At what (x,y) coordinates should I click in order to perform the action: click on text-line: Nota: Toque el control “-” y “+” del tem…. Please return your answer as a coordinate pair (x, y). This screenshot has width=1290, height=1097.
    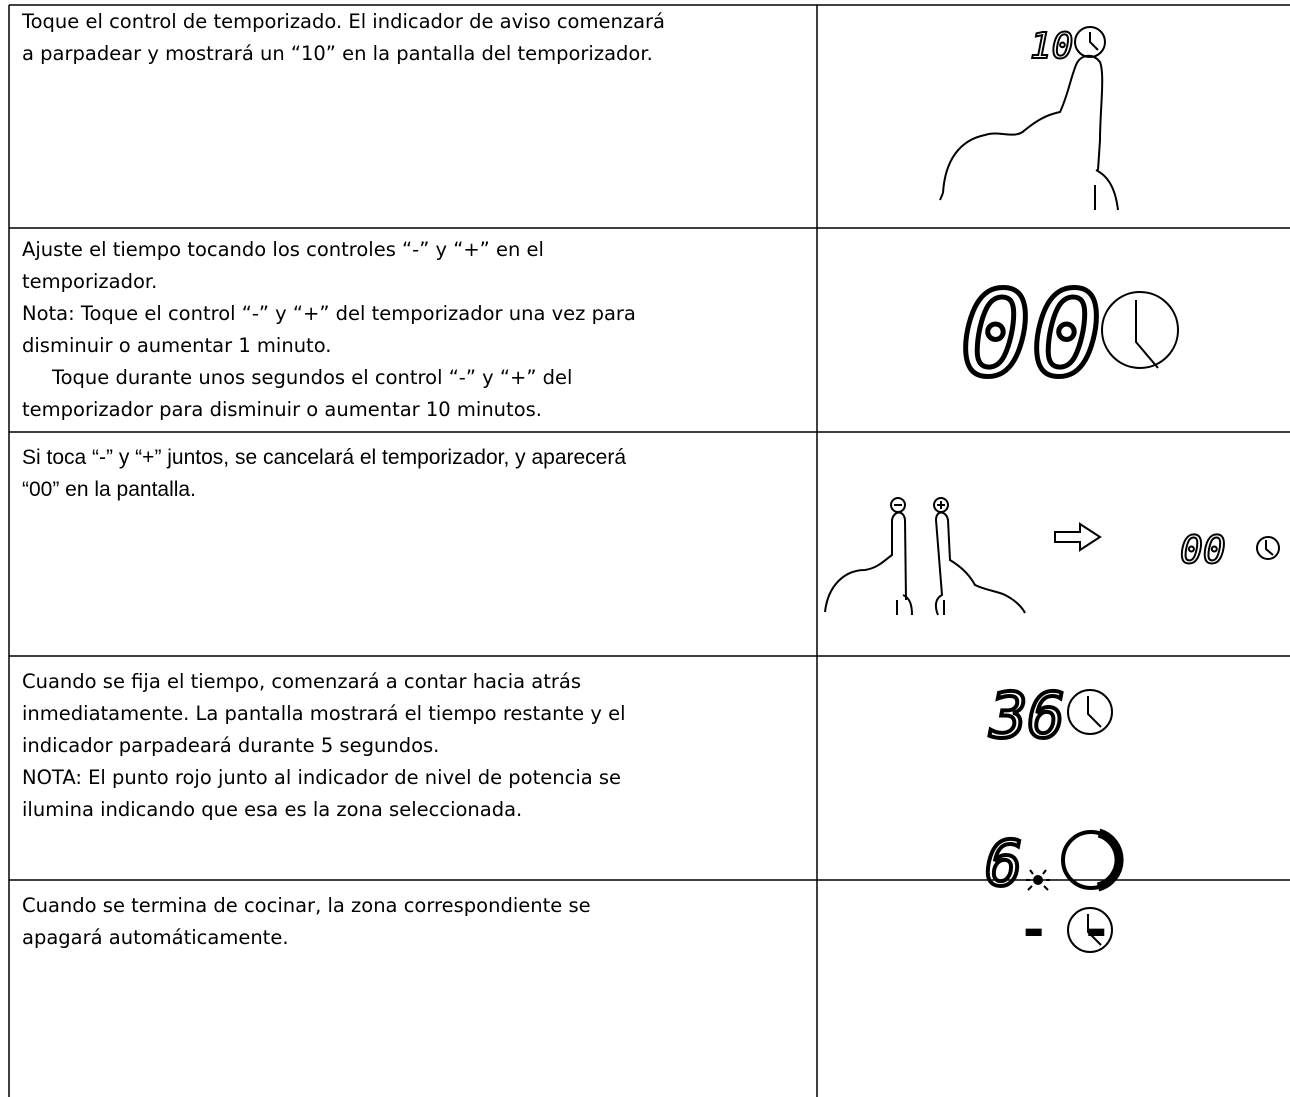
    Looking at the image, I should click on (329, 313).